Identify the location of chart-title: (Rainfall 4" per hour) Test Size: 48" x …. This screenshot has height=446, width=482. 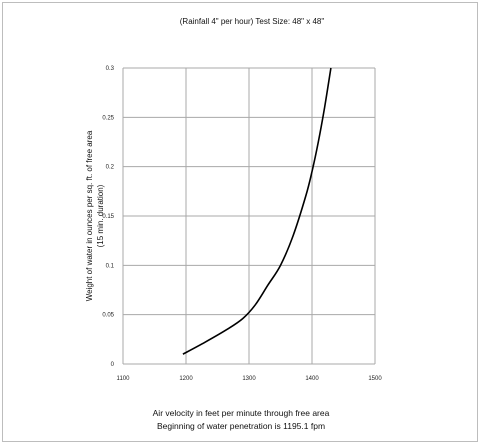
(252, 21).